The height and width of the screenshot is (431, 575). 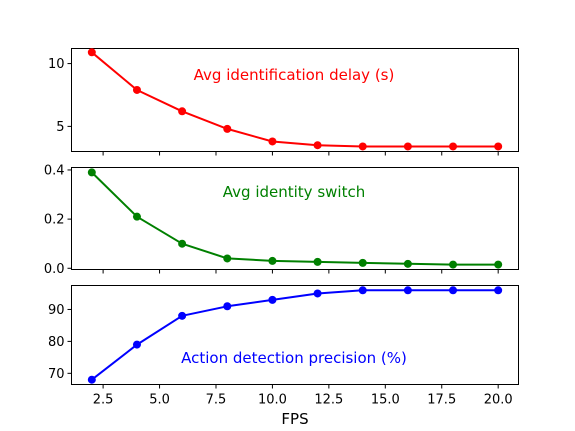 I want to click on x-tick-label: 17.5, so click(x=441, y=400).